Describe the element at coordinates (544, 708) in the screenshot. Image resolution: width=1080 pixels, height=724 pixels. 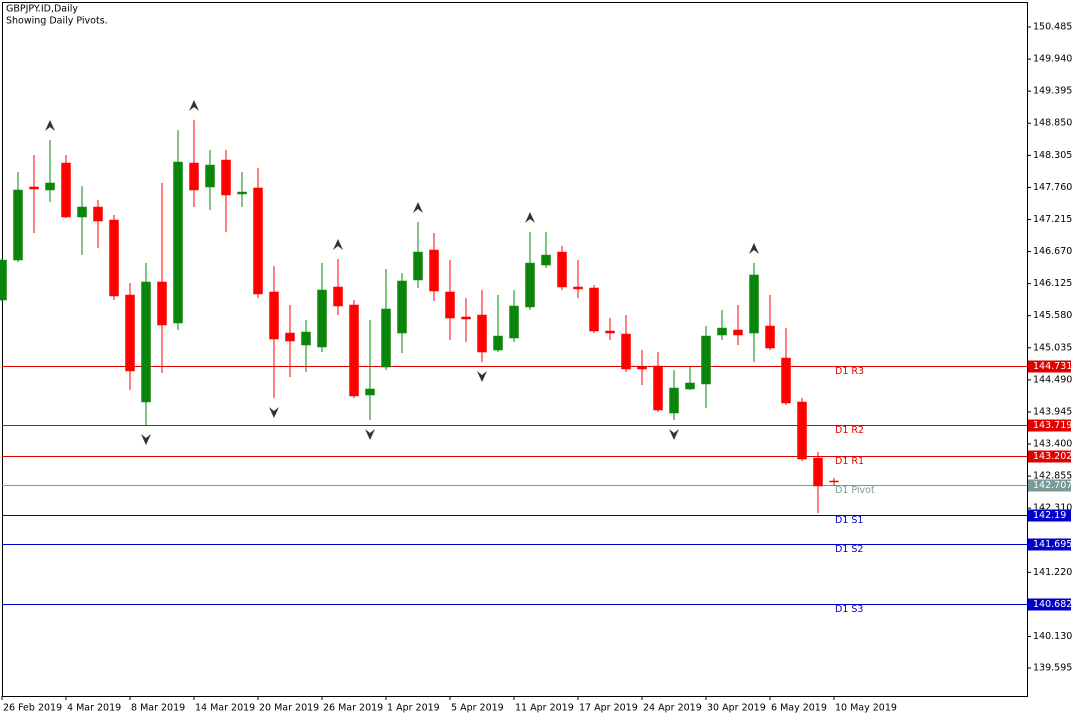
I see `x-tick-label: 11 Apr 2019` at that location.